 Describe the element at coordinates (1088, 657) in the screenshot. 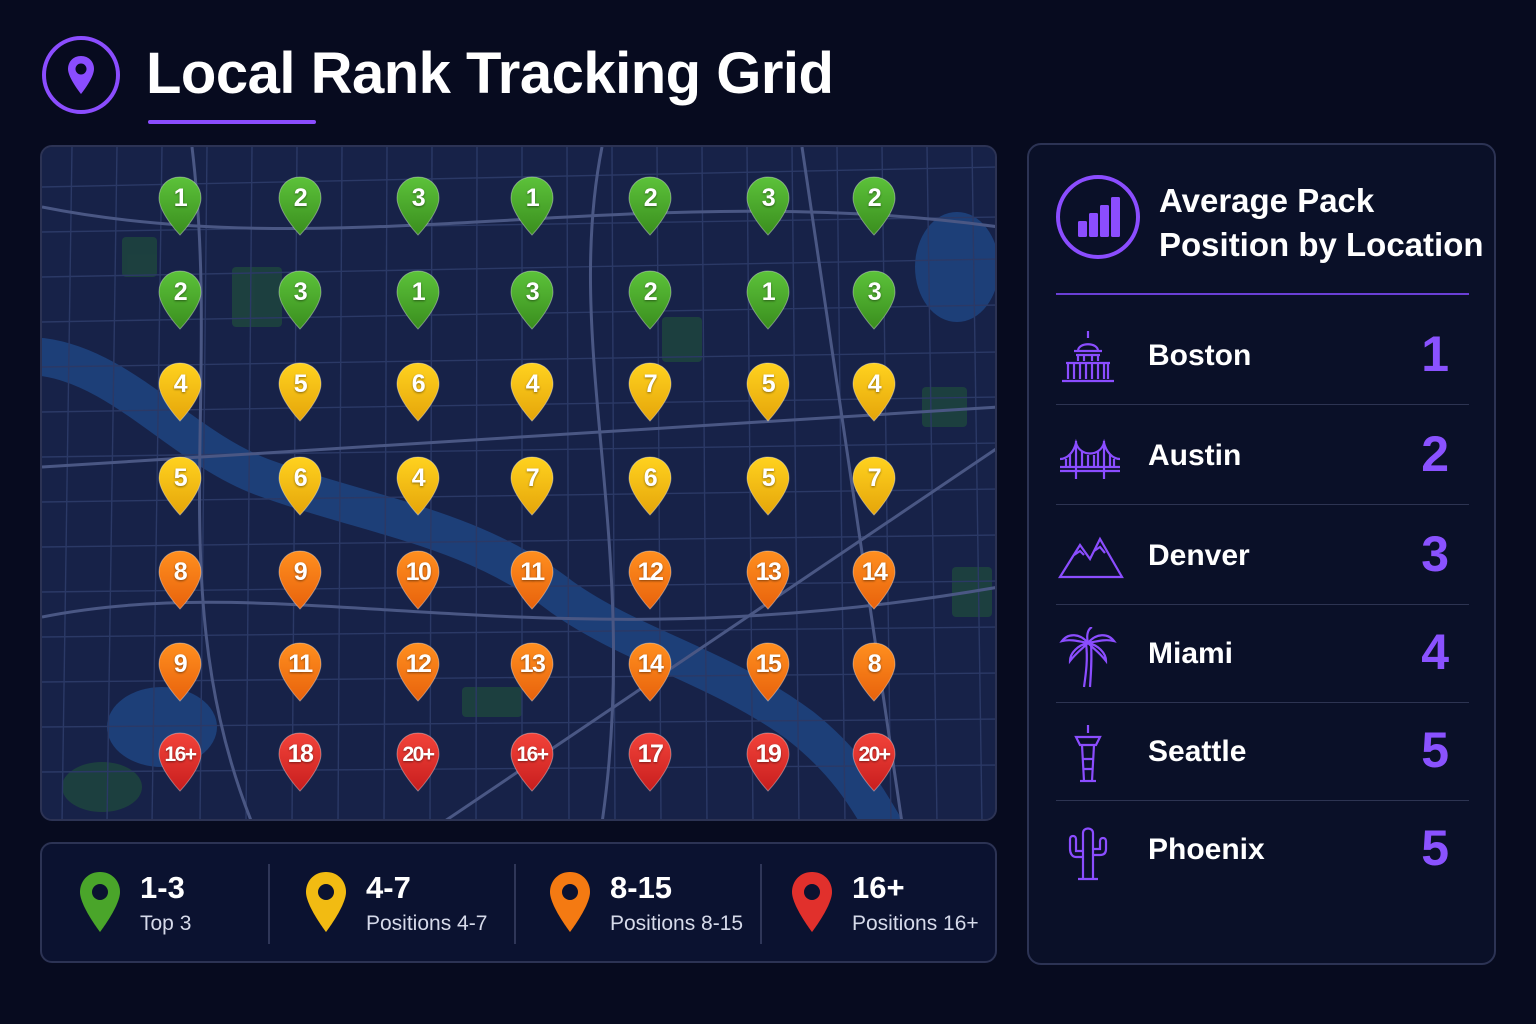

I see `palm-tree-icon` at that location.